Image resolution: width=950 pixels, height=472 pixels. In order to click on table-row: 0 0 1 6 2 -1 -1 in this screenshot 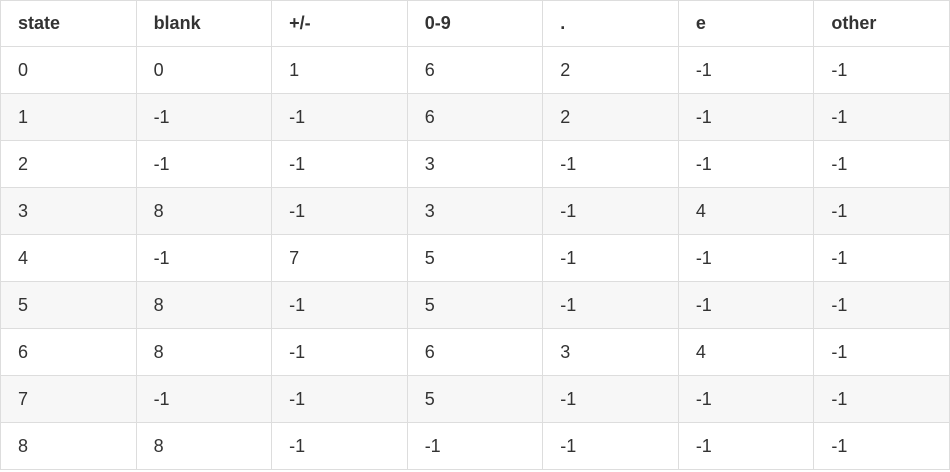, I will do `click(475, 70)`.